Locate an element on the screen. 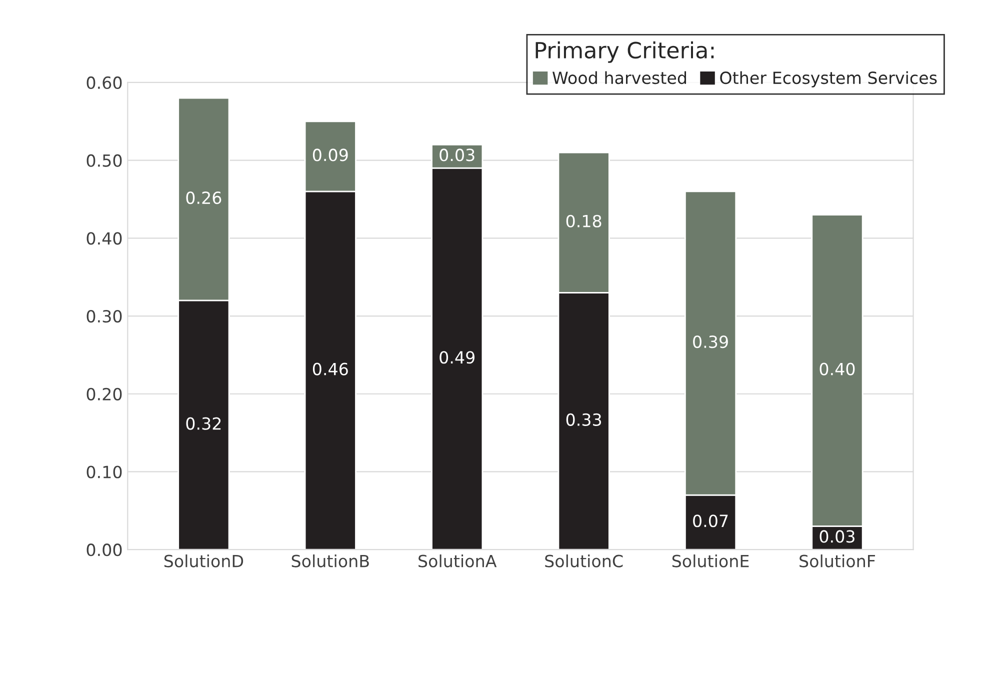 The width and height of the screenshot is (982, 687). x-tick-label: SolutionA is located at coordinates (457, 561).